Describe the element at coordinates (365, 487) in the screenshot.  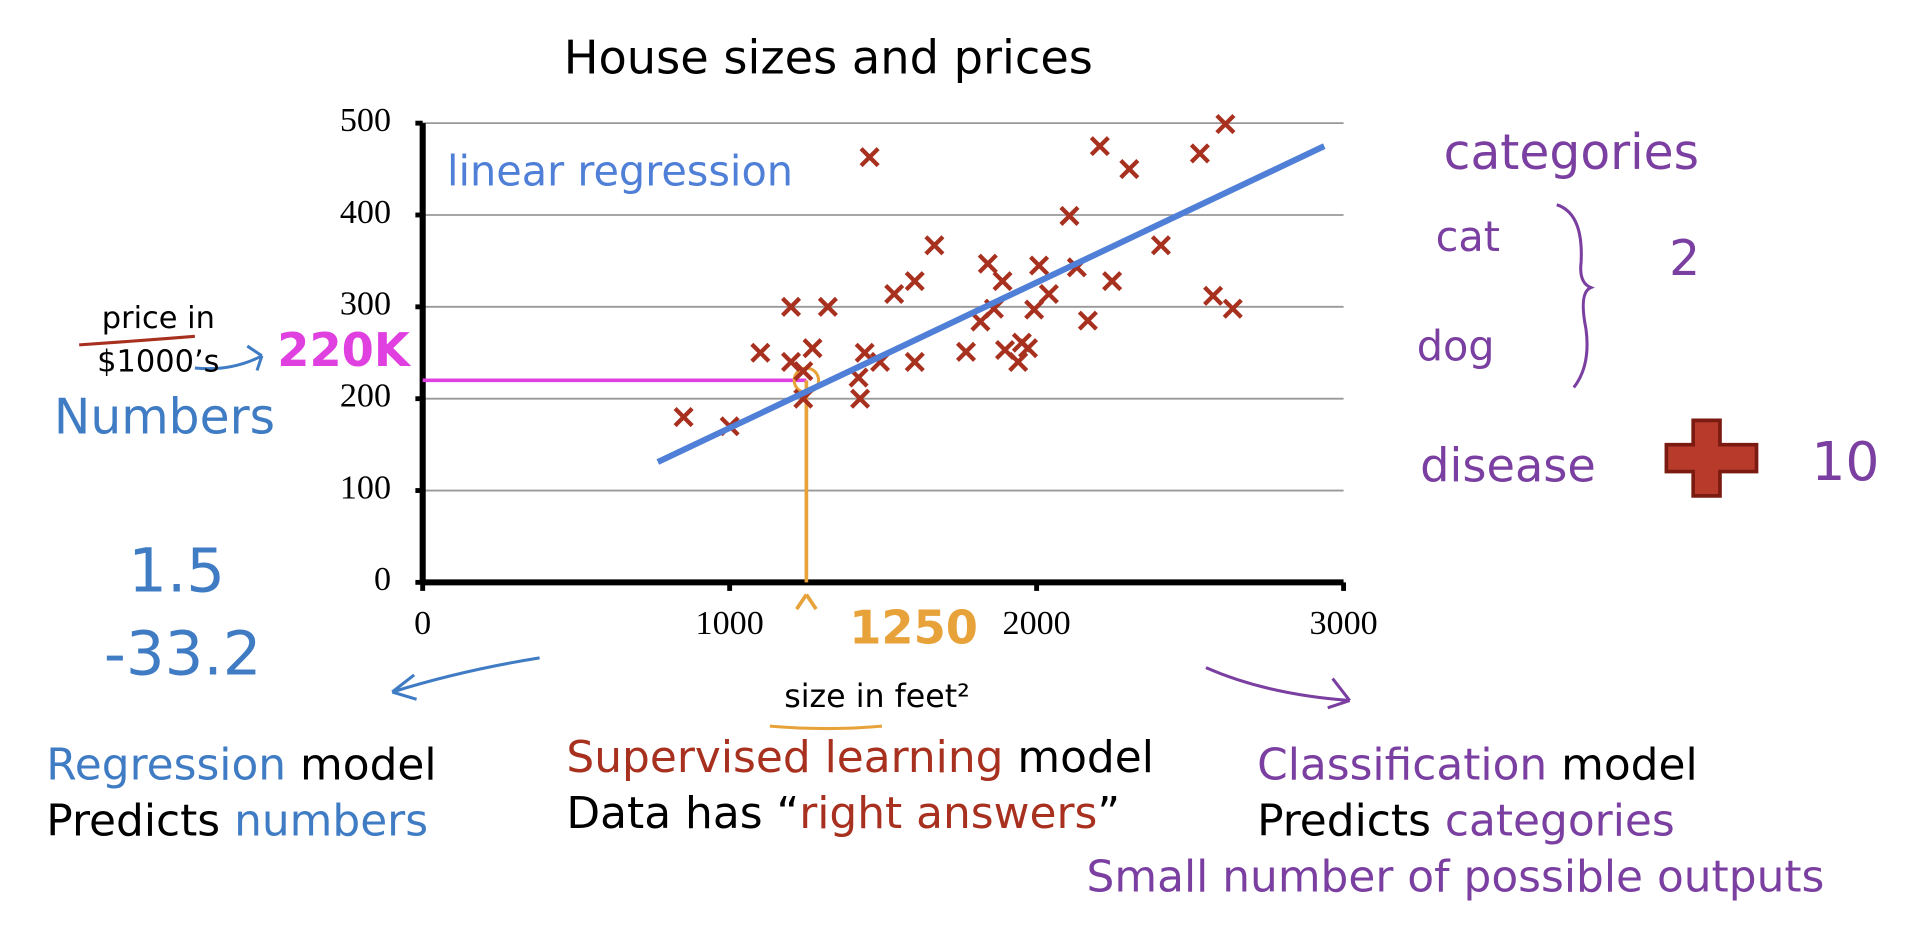
I see `y-tick-label: 100` at that location.